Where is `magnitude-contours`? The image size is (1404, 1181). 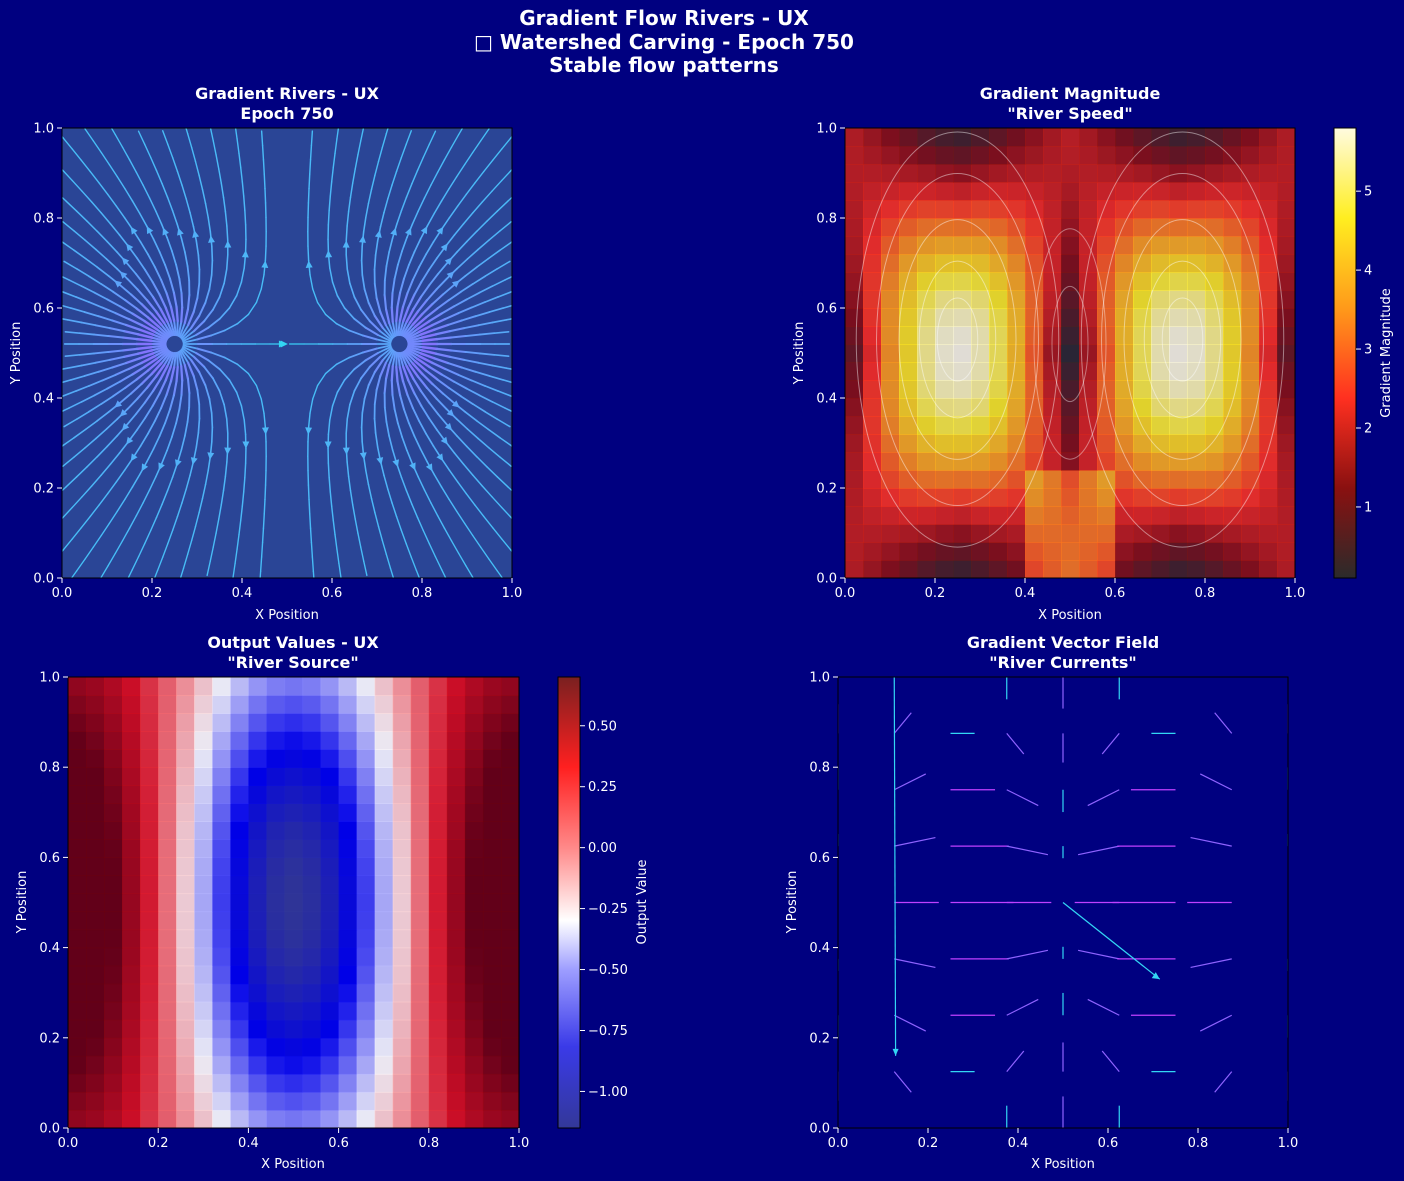 magnitude-contours is located at coordinates (1070, 339).